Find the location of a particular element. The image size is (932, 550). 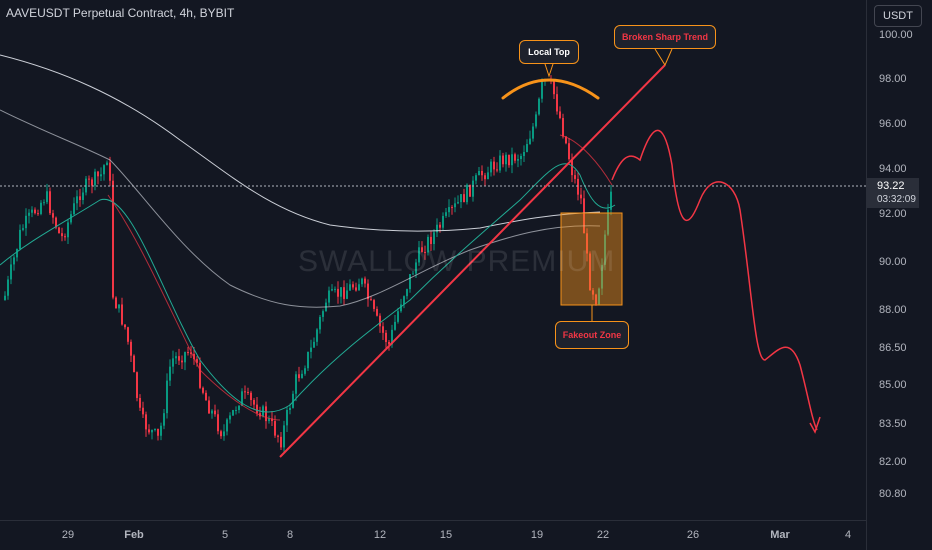

time-tick: Mar is located at coordinates (780, 535).